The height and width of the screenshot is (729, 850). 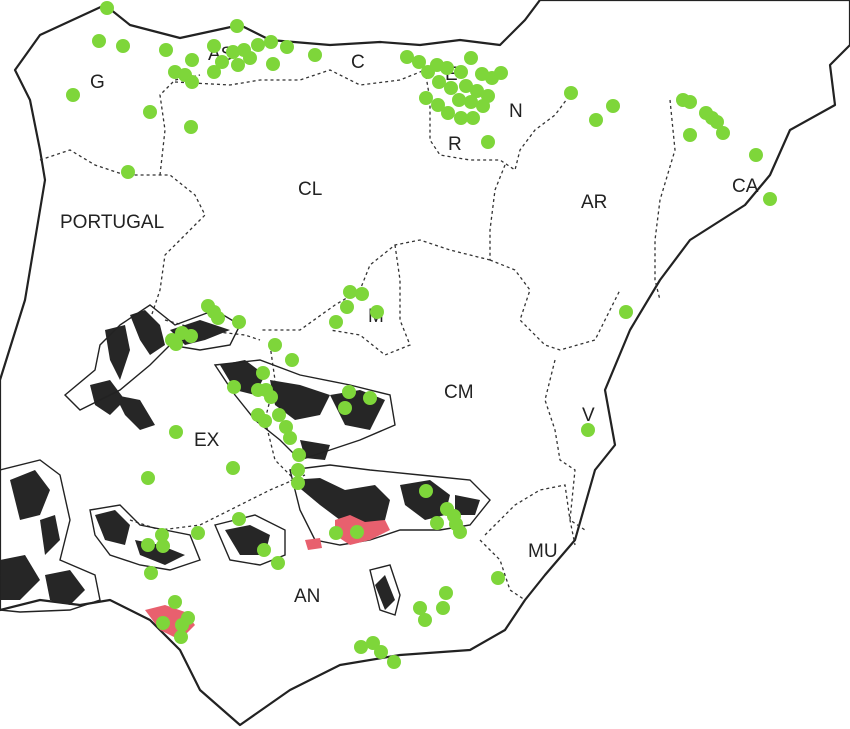 What do you see at coordinates (97, 82) in the screenshot?
I see `region-label-g: G` at bounding box center [97, 82].